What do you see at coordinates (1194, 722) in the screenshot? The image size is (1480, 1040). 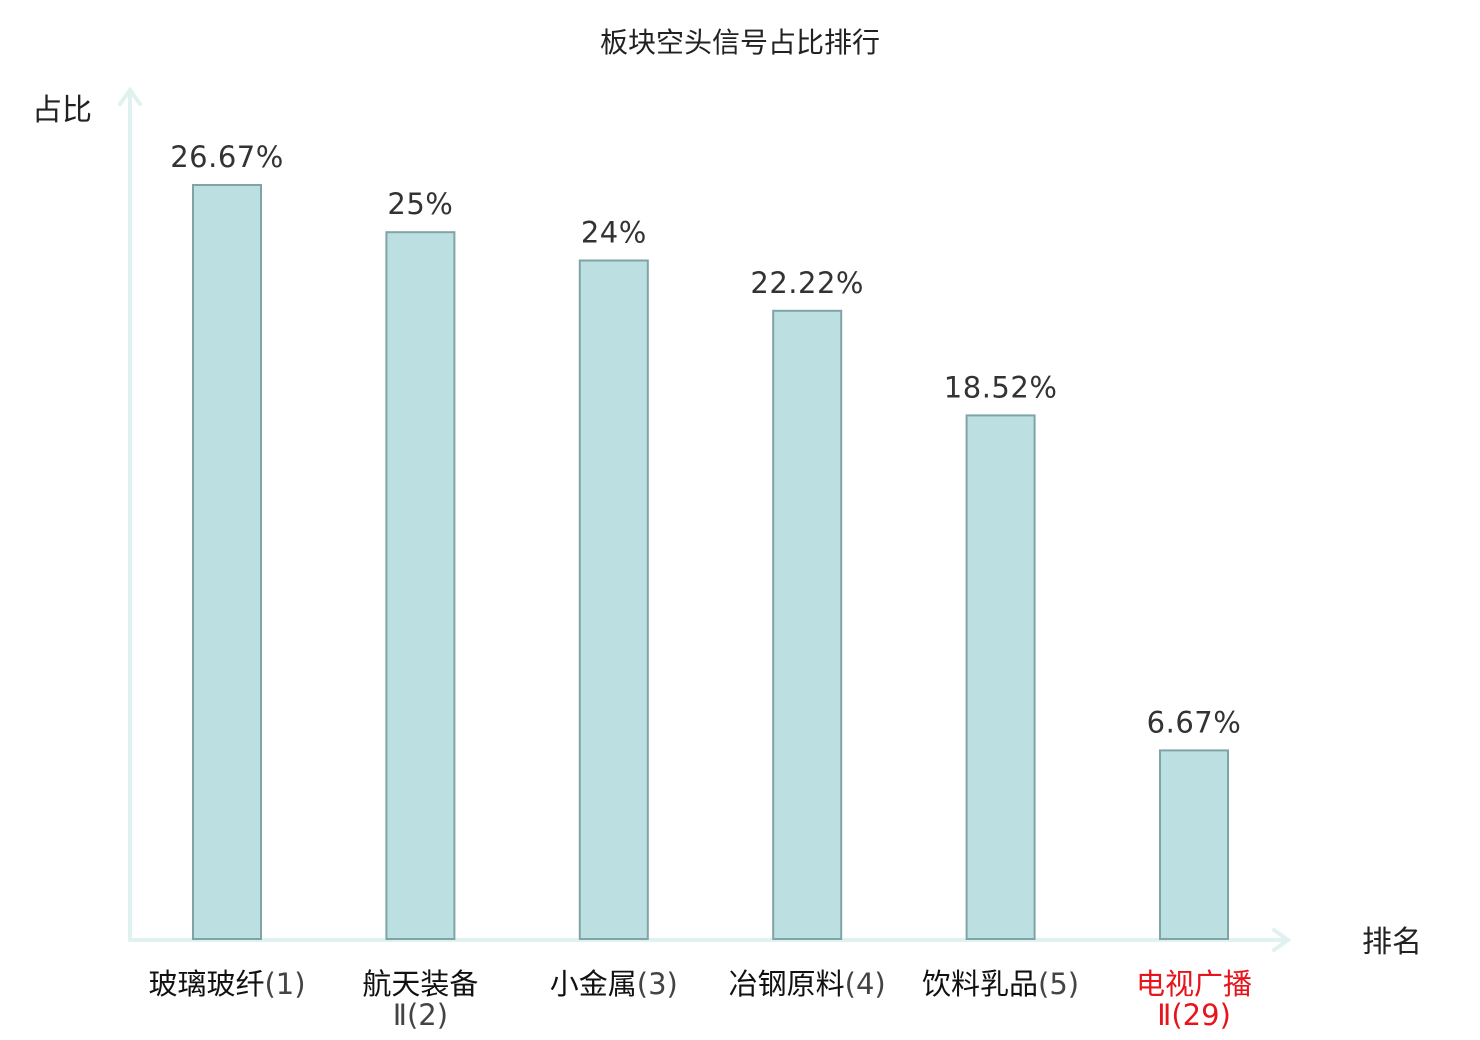 I see `bar-value-label: 6.67%` at bounding box center [1194, 722].